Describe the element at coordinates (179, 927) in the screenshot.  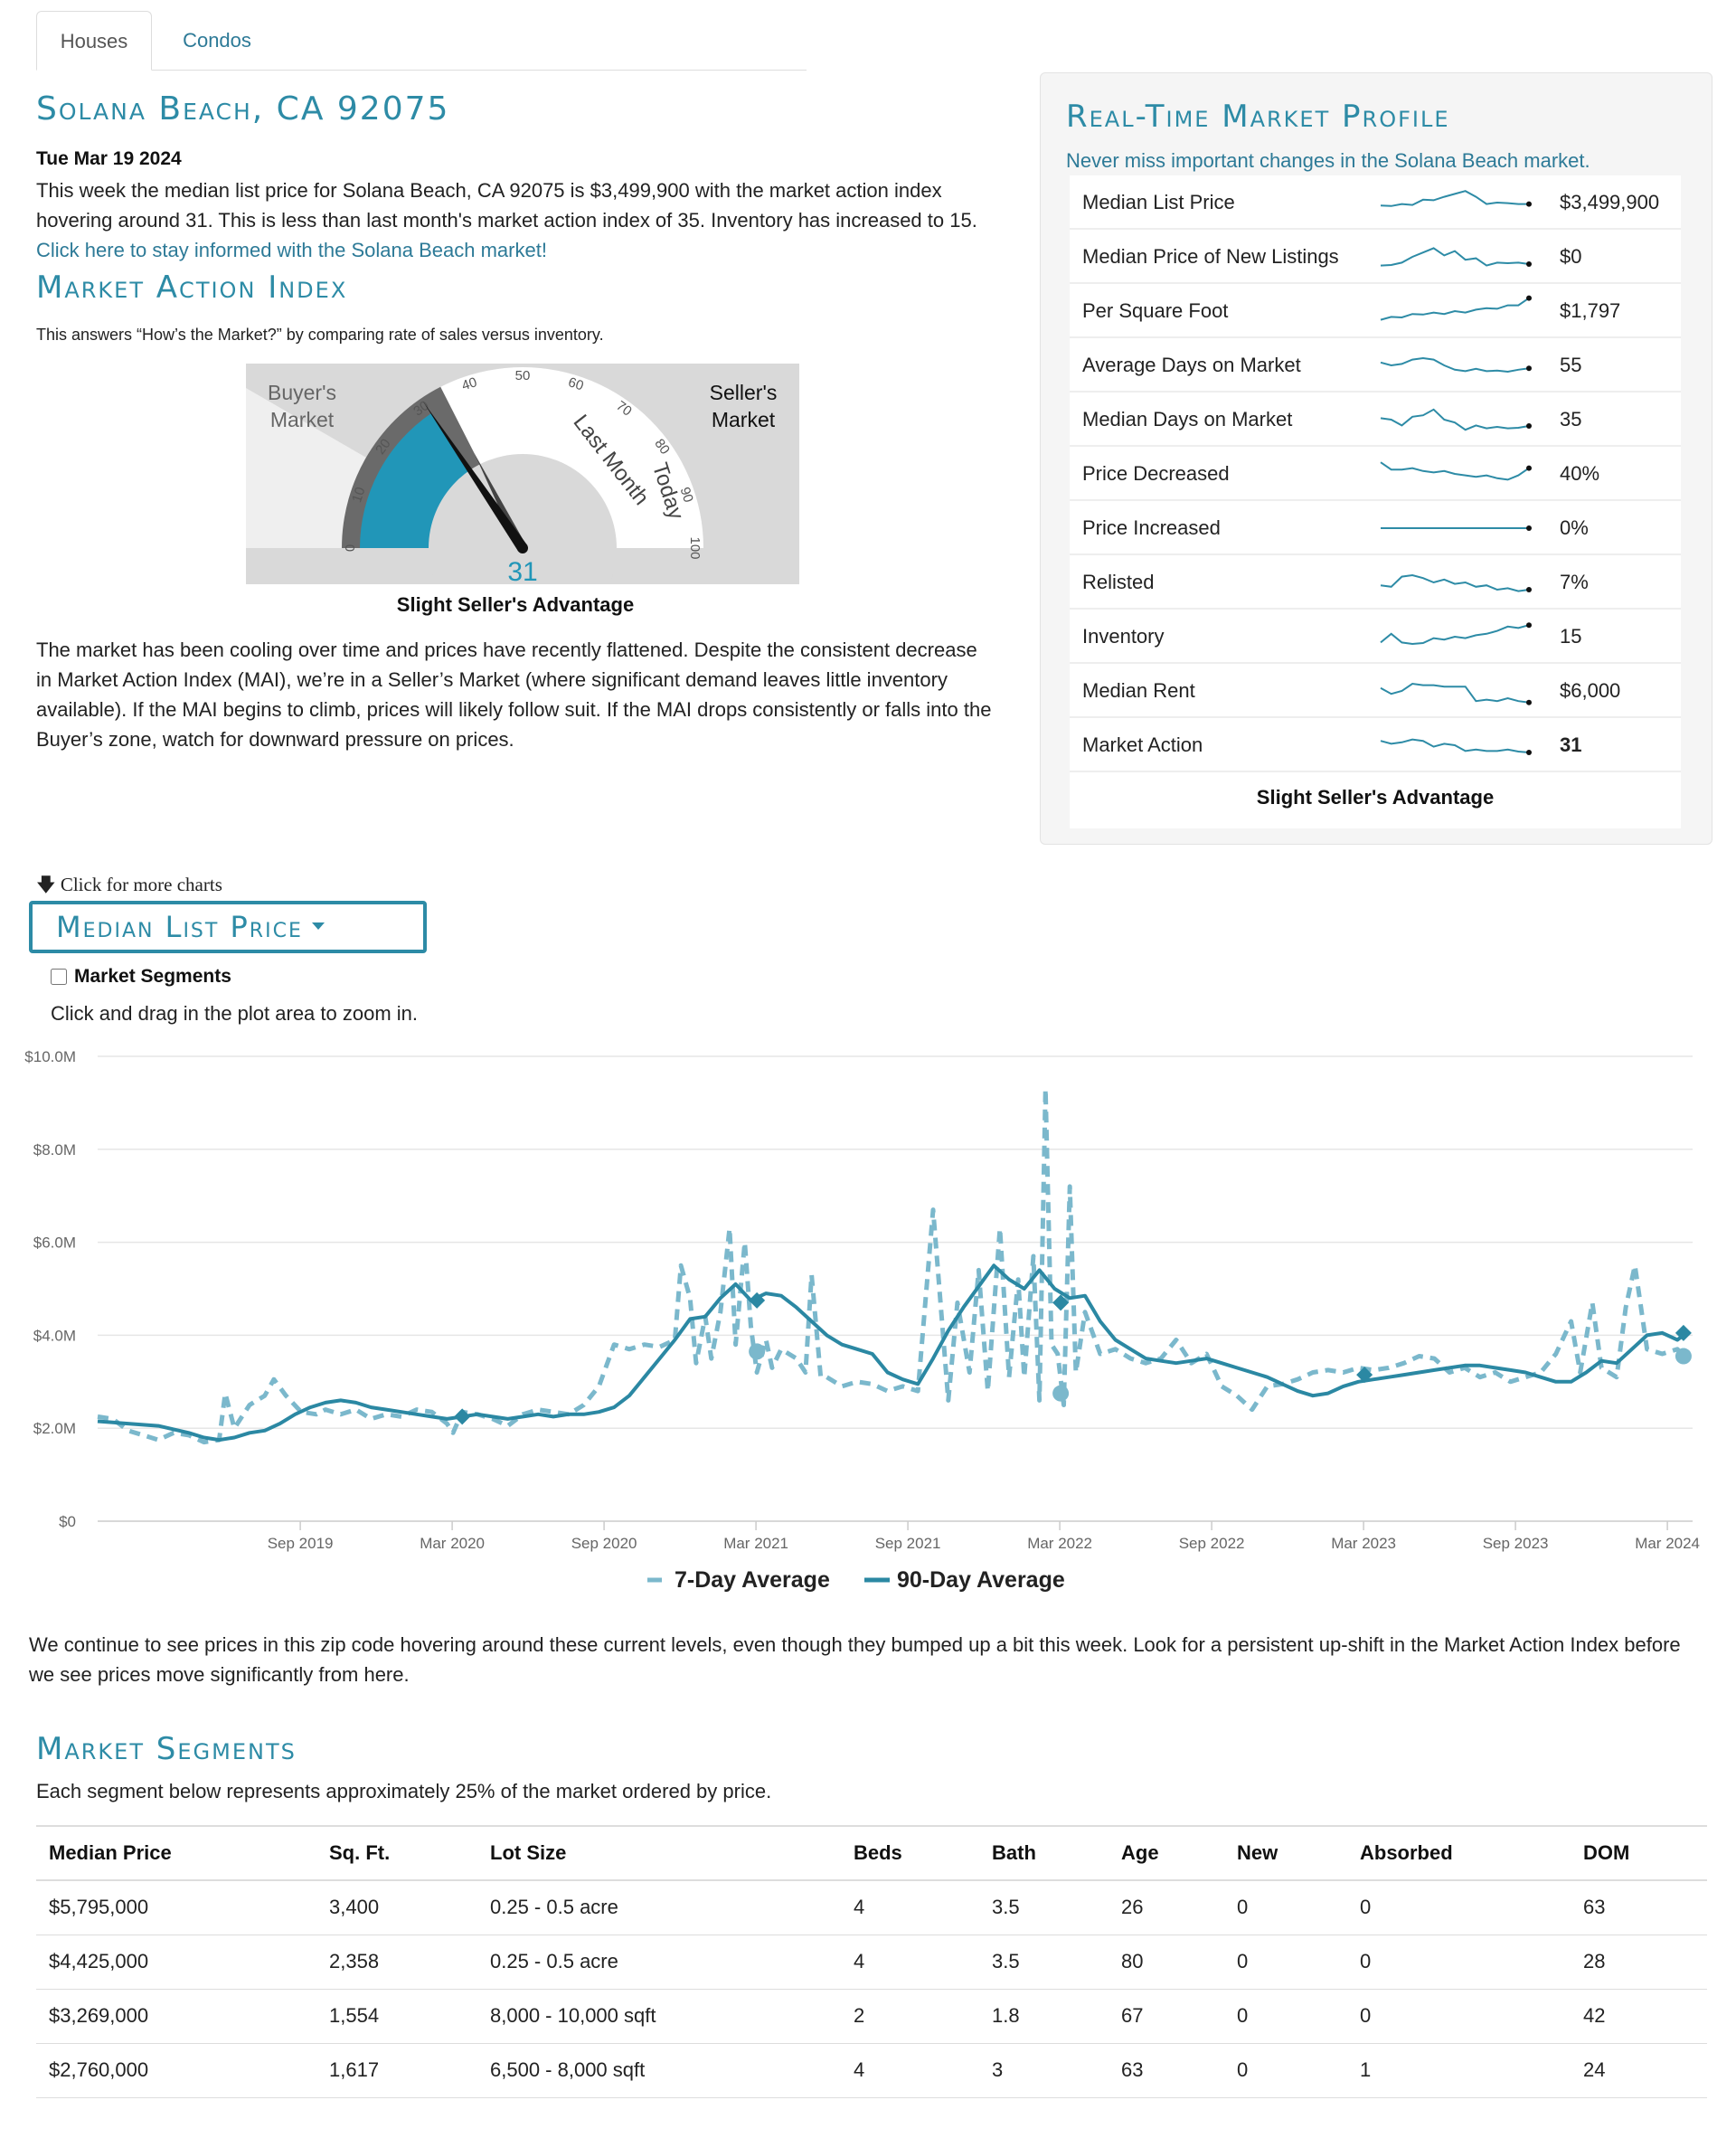
I see `chart-metric-label: Median List Price` at that location.